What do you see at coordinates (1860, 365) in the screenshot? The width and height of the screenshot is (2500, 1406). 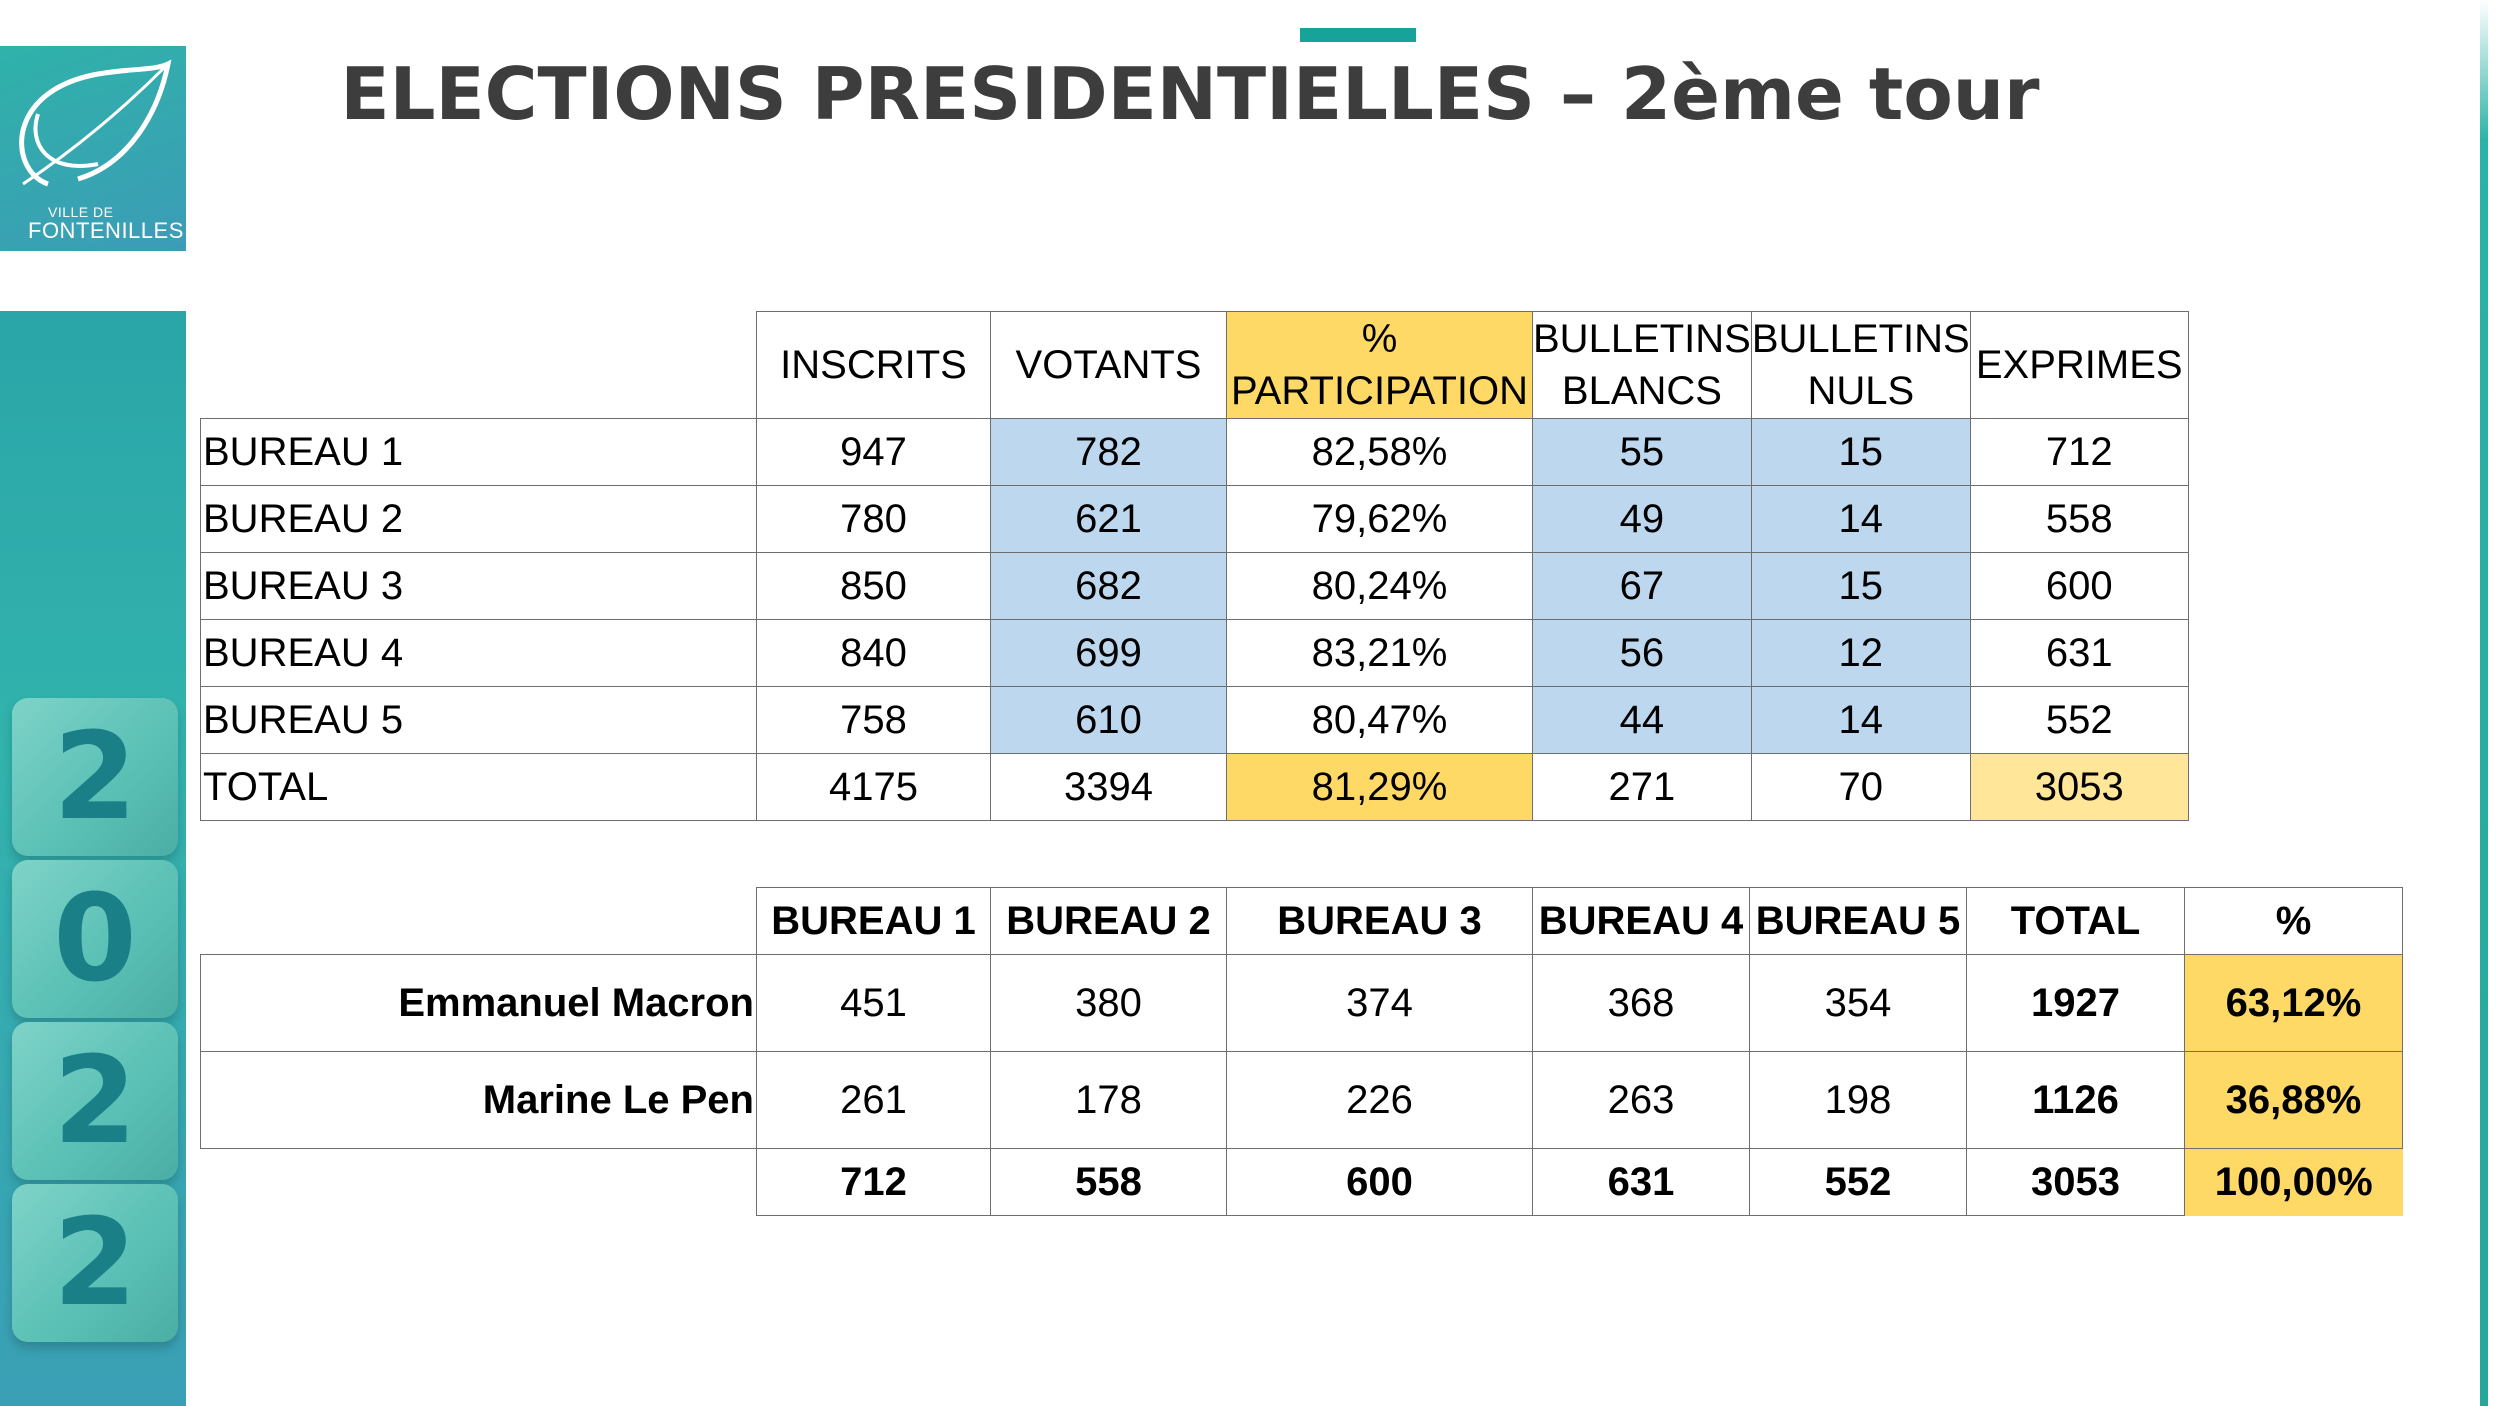 I see `header-nuls: BULLETINS NULS` at bounding box center [1860, 365].